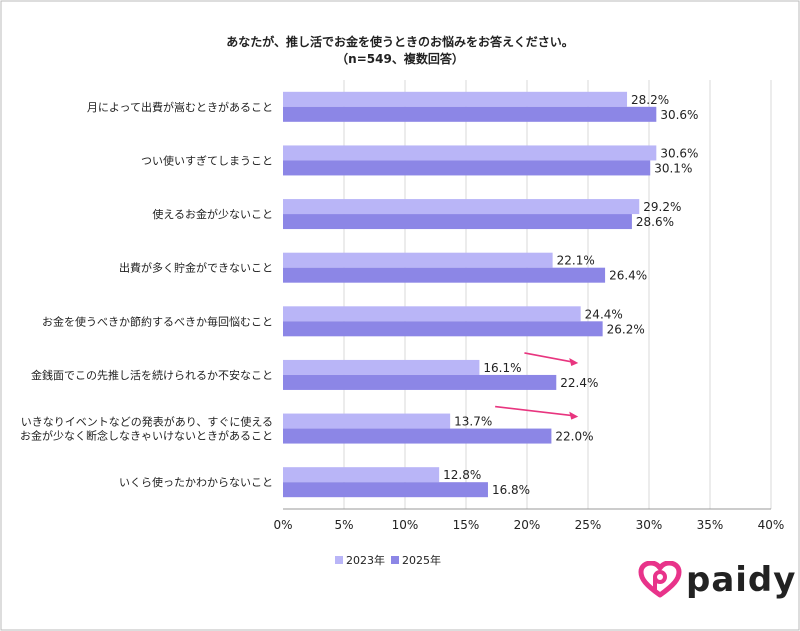 The image size is (800, 631). I want to click on legend-label-2023: 2023年, so click(365, 560).